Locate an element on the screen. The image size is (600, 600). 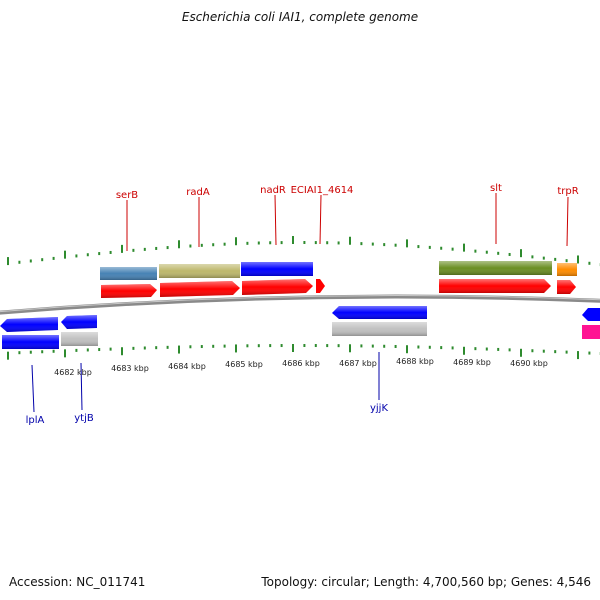
genome-backbone is located at coordinates (300, 304).